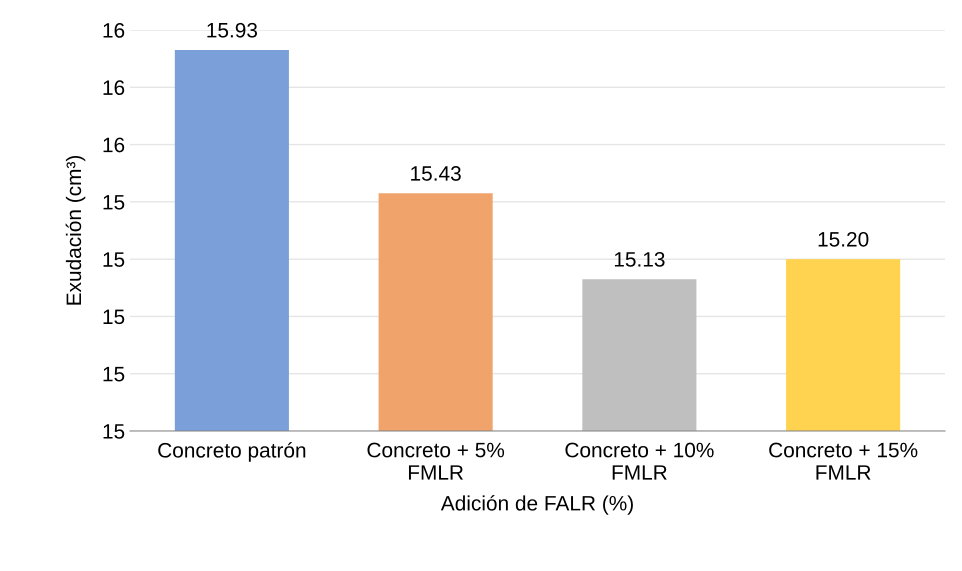  What do you see at coordinates (232, 30) in the screenshot?
I see `data-label: 15.93` at bounding box center [232, 30].